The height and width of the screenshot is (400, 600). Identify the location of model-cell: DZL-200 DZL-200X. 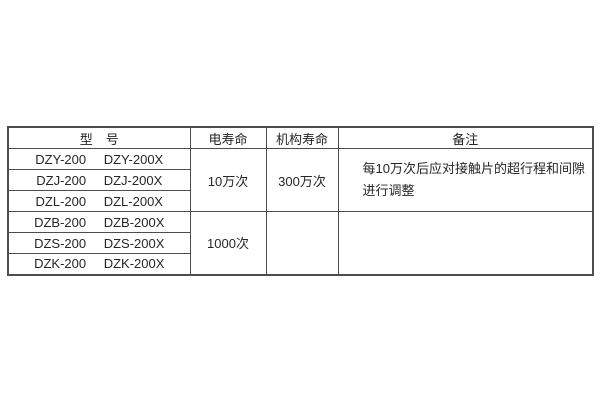
(99, 201).